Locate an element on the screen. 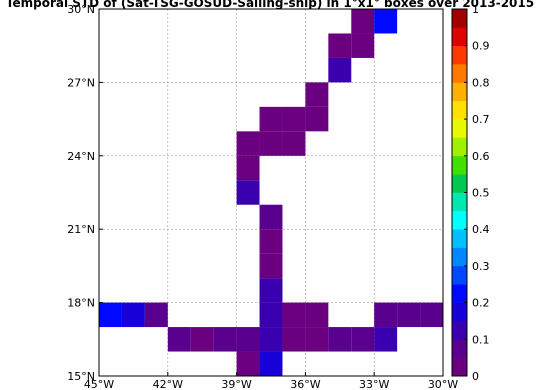  colorbar-tick-label: 0.4 is located at coordinates (481, 229).